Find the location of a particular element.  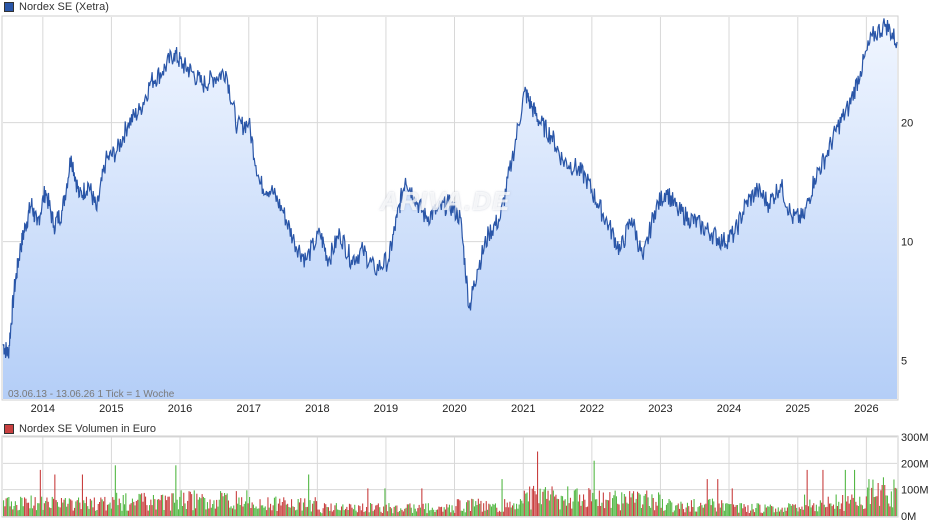

price-x-tick-label: 2021 is located at coordinates (523, 409).